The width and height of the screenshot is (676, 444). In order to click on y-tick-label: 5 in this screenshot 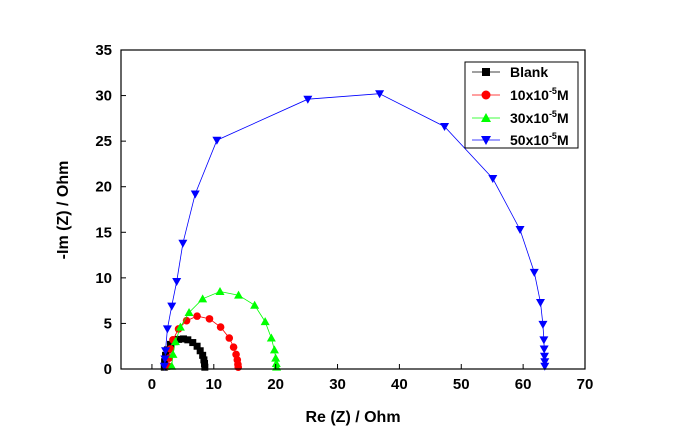, I will do `click(108, 323)`.